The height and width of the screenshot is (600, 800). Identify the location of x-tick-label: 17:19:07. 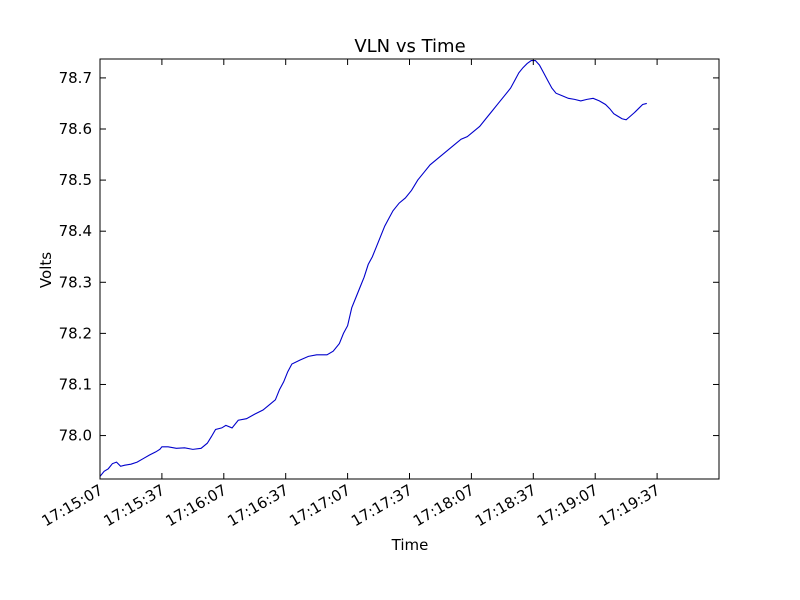
(567, 505).